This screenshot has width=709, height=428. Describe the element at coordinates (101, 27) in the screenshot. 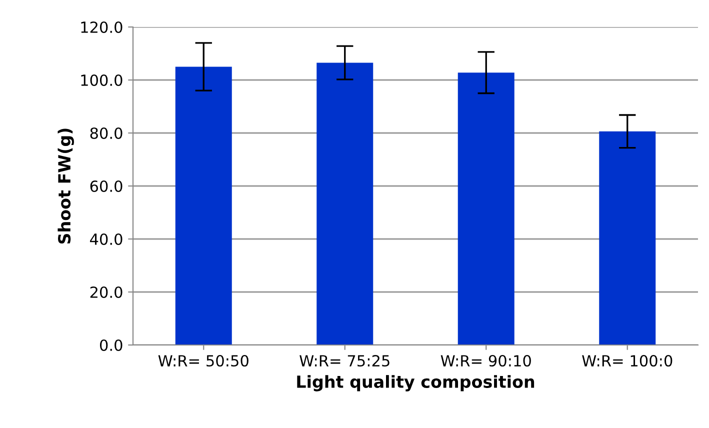

I see `y-tick-label: 120.0` at that location.